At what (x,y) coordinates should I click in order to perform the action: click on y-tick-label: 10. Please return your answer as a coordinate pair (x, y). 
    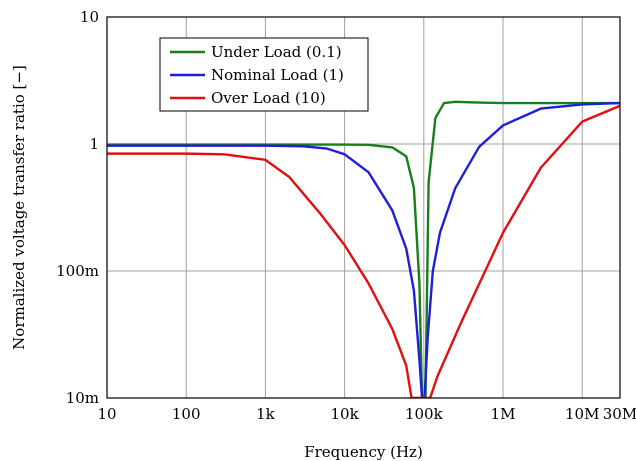
    Looking at the image, I should click on (89, 17).